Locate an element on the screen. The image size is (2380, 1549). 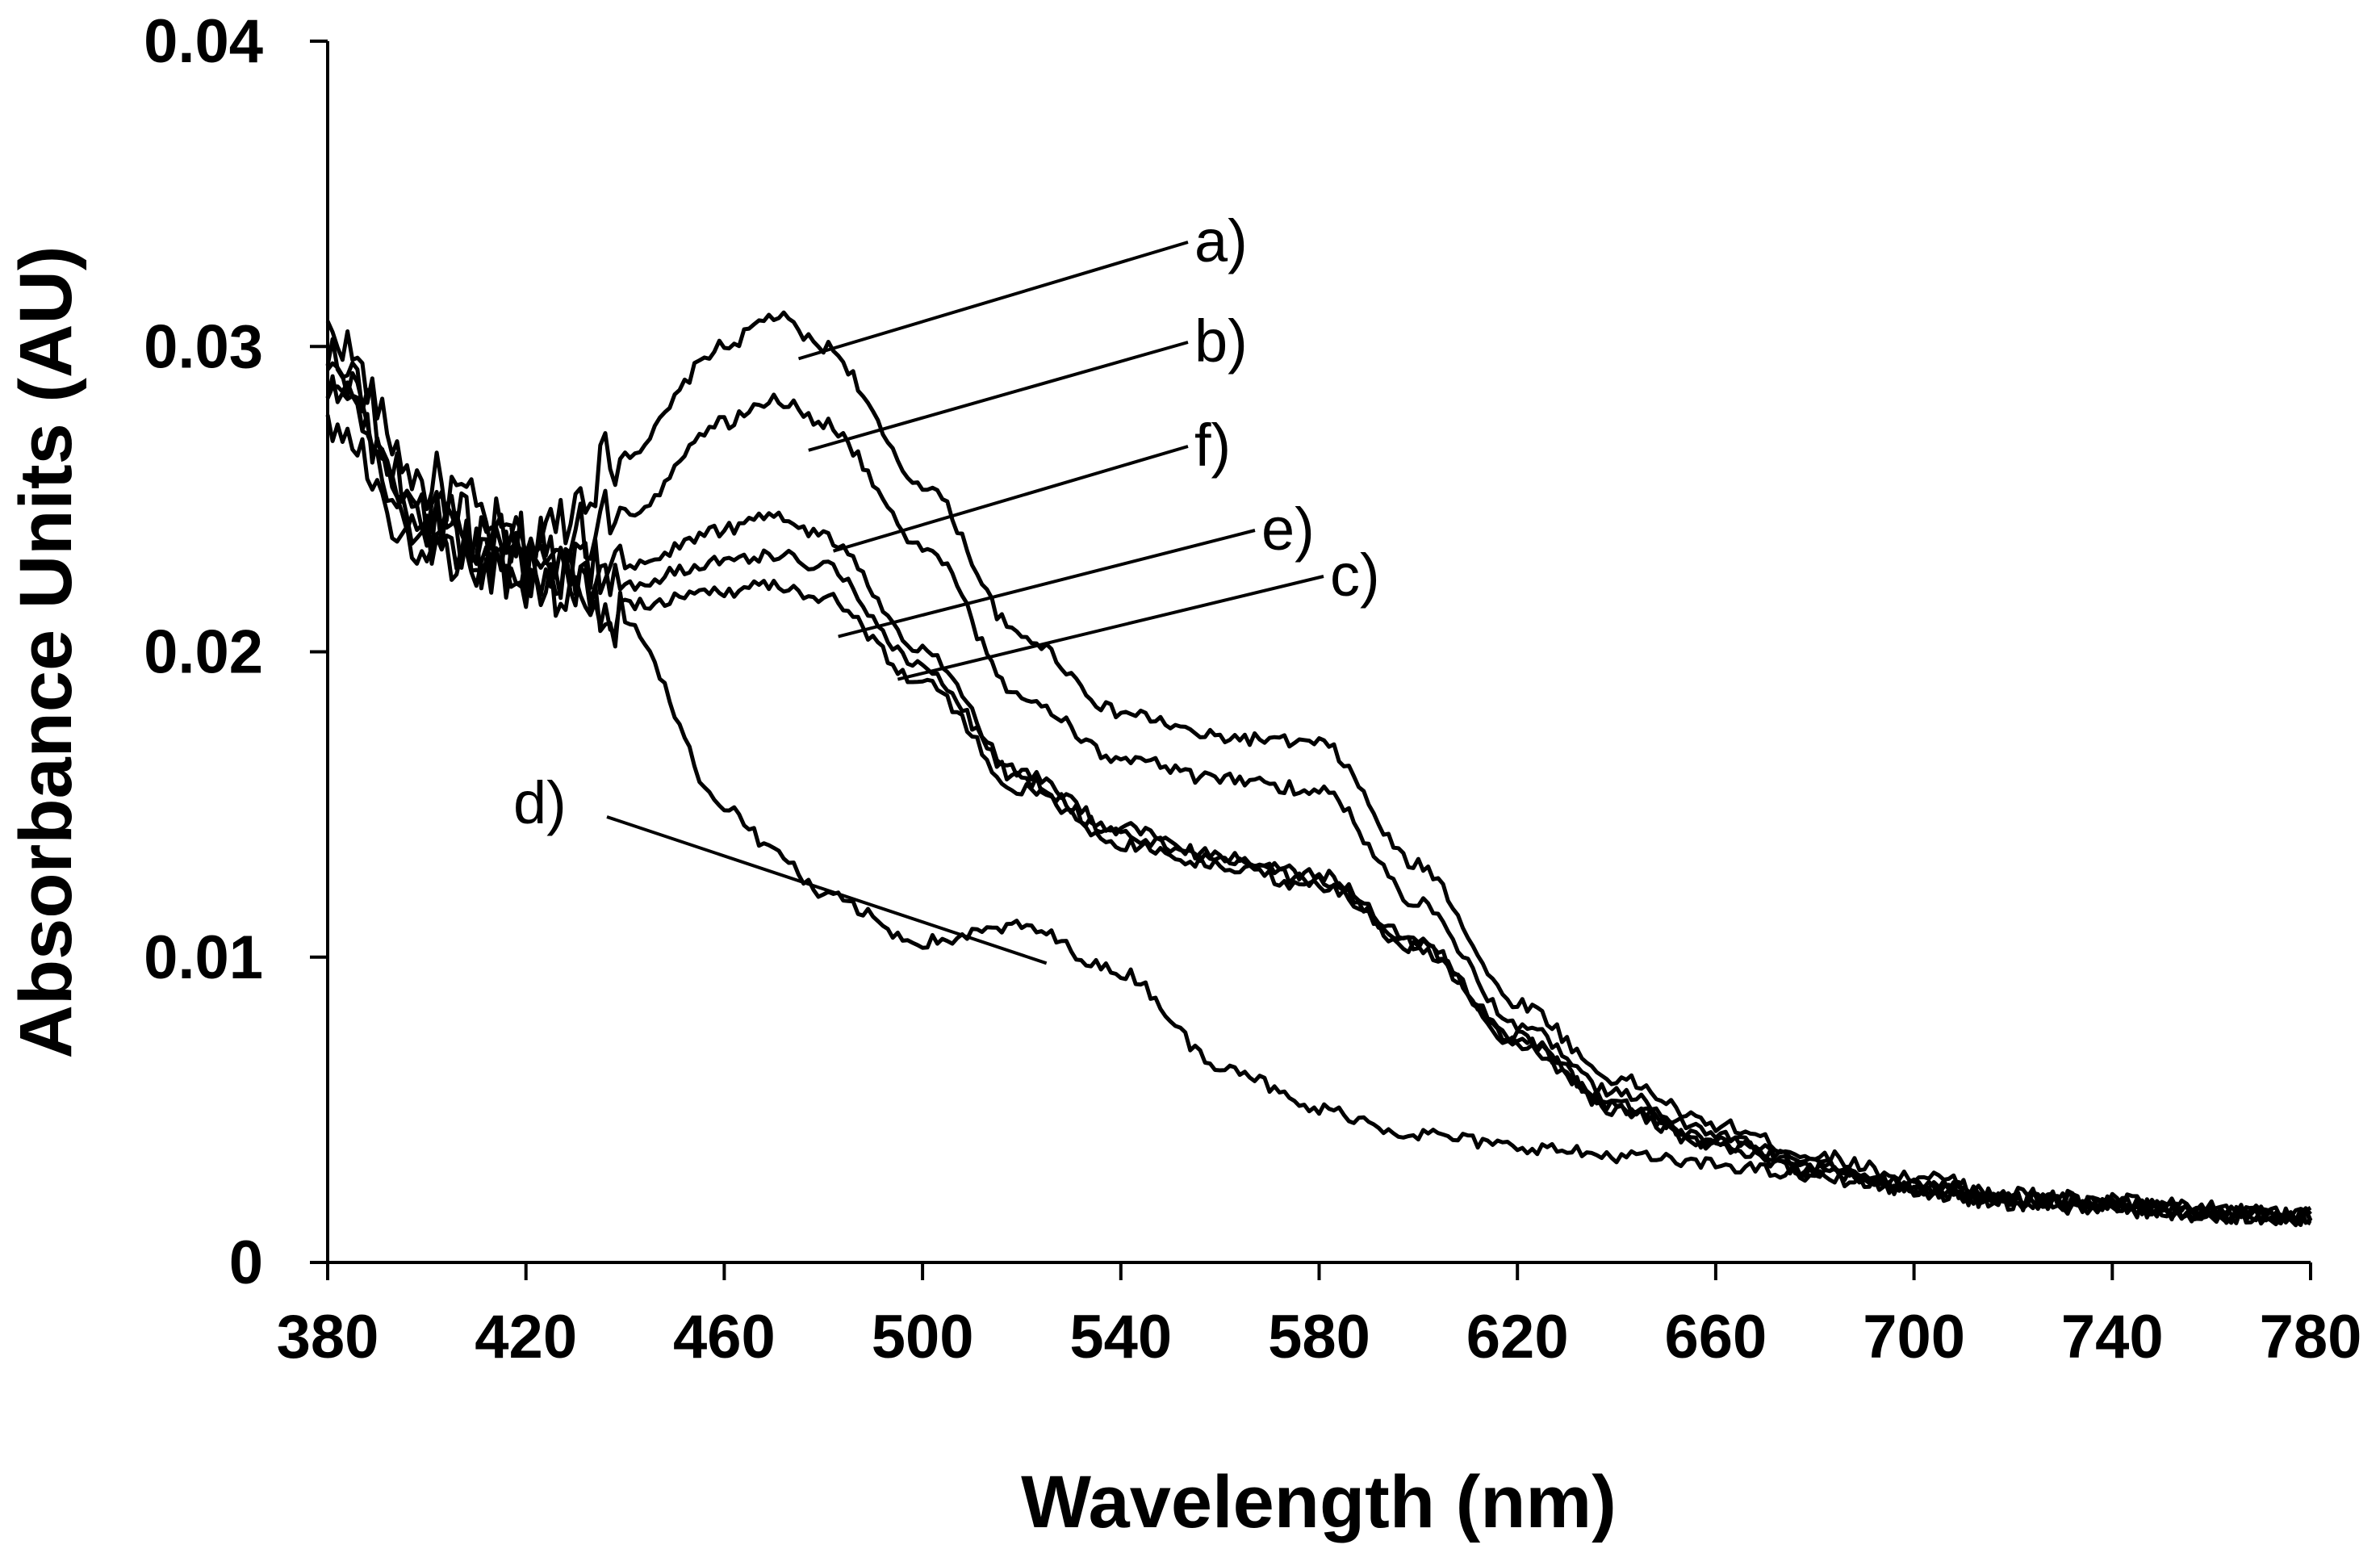
leader-line-e is located at coordinates (1047, 583).